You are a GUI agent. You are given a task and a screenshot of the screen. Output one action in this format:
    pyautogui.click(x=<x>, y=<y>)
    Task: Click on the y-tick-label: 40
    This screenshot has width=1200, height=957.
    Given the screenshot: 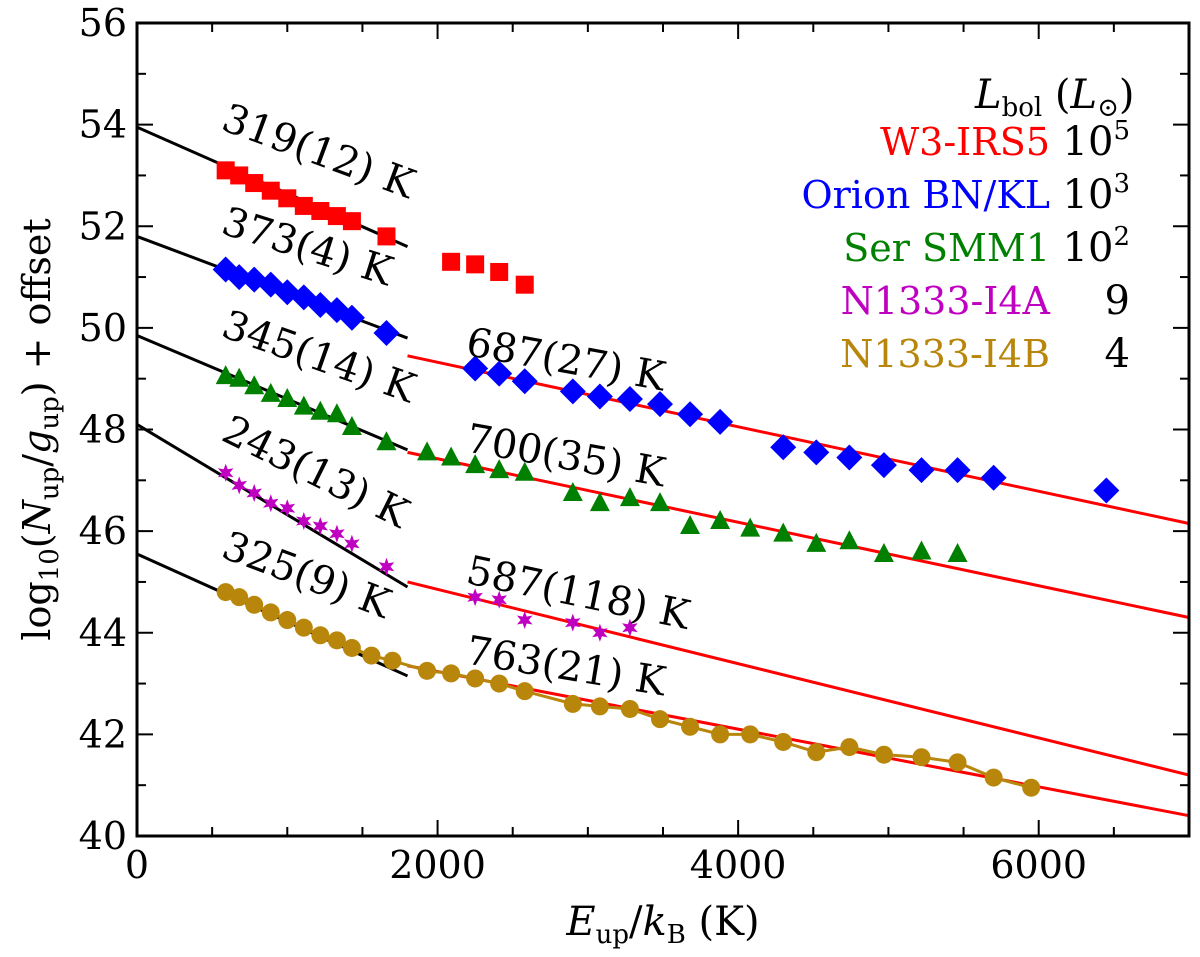 What is the action you would take?
    pyautogui.click(x=103, y=836)
    